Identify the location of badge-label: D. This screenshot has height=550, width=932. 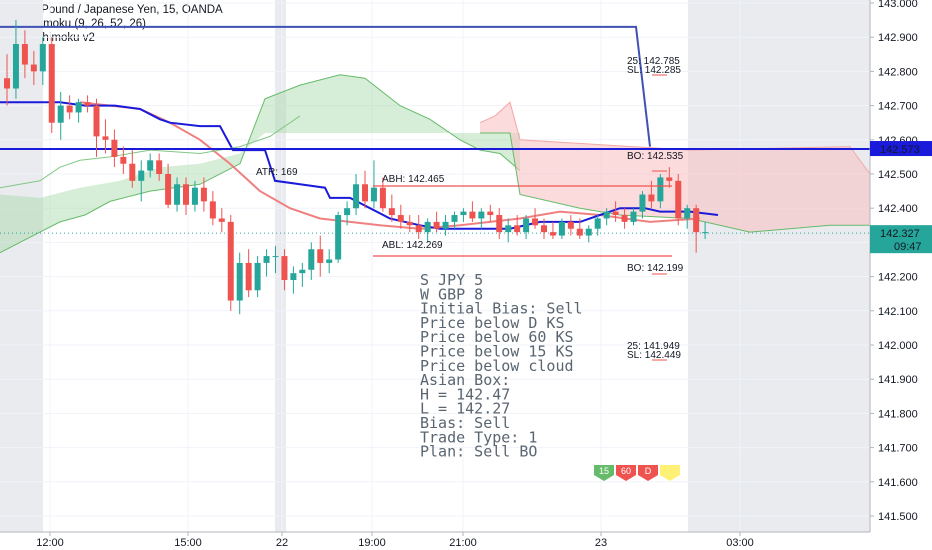
(648, 471).